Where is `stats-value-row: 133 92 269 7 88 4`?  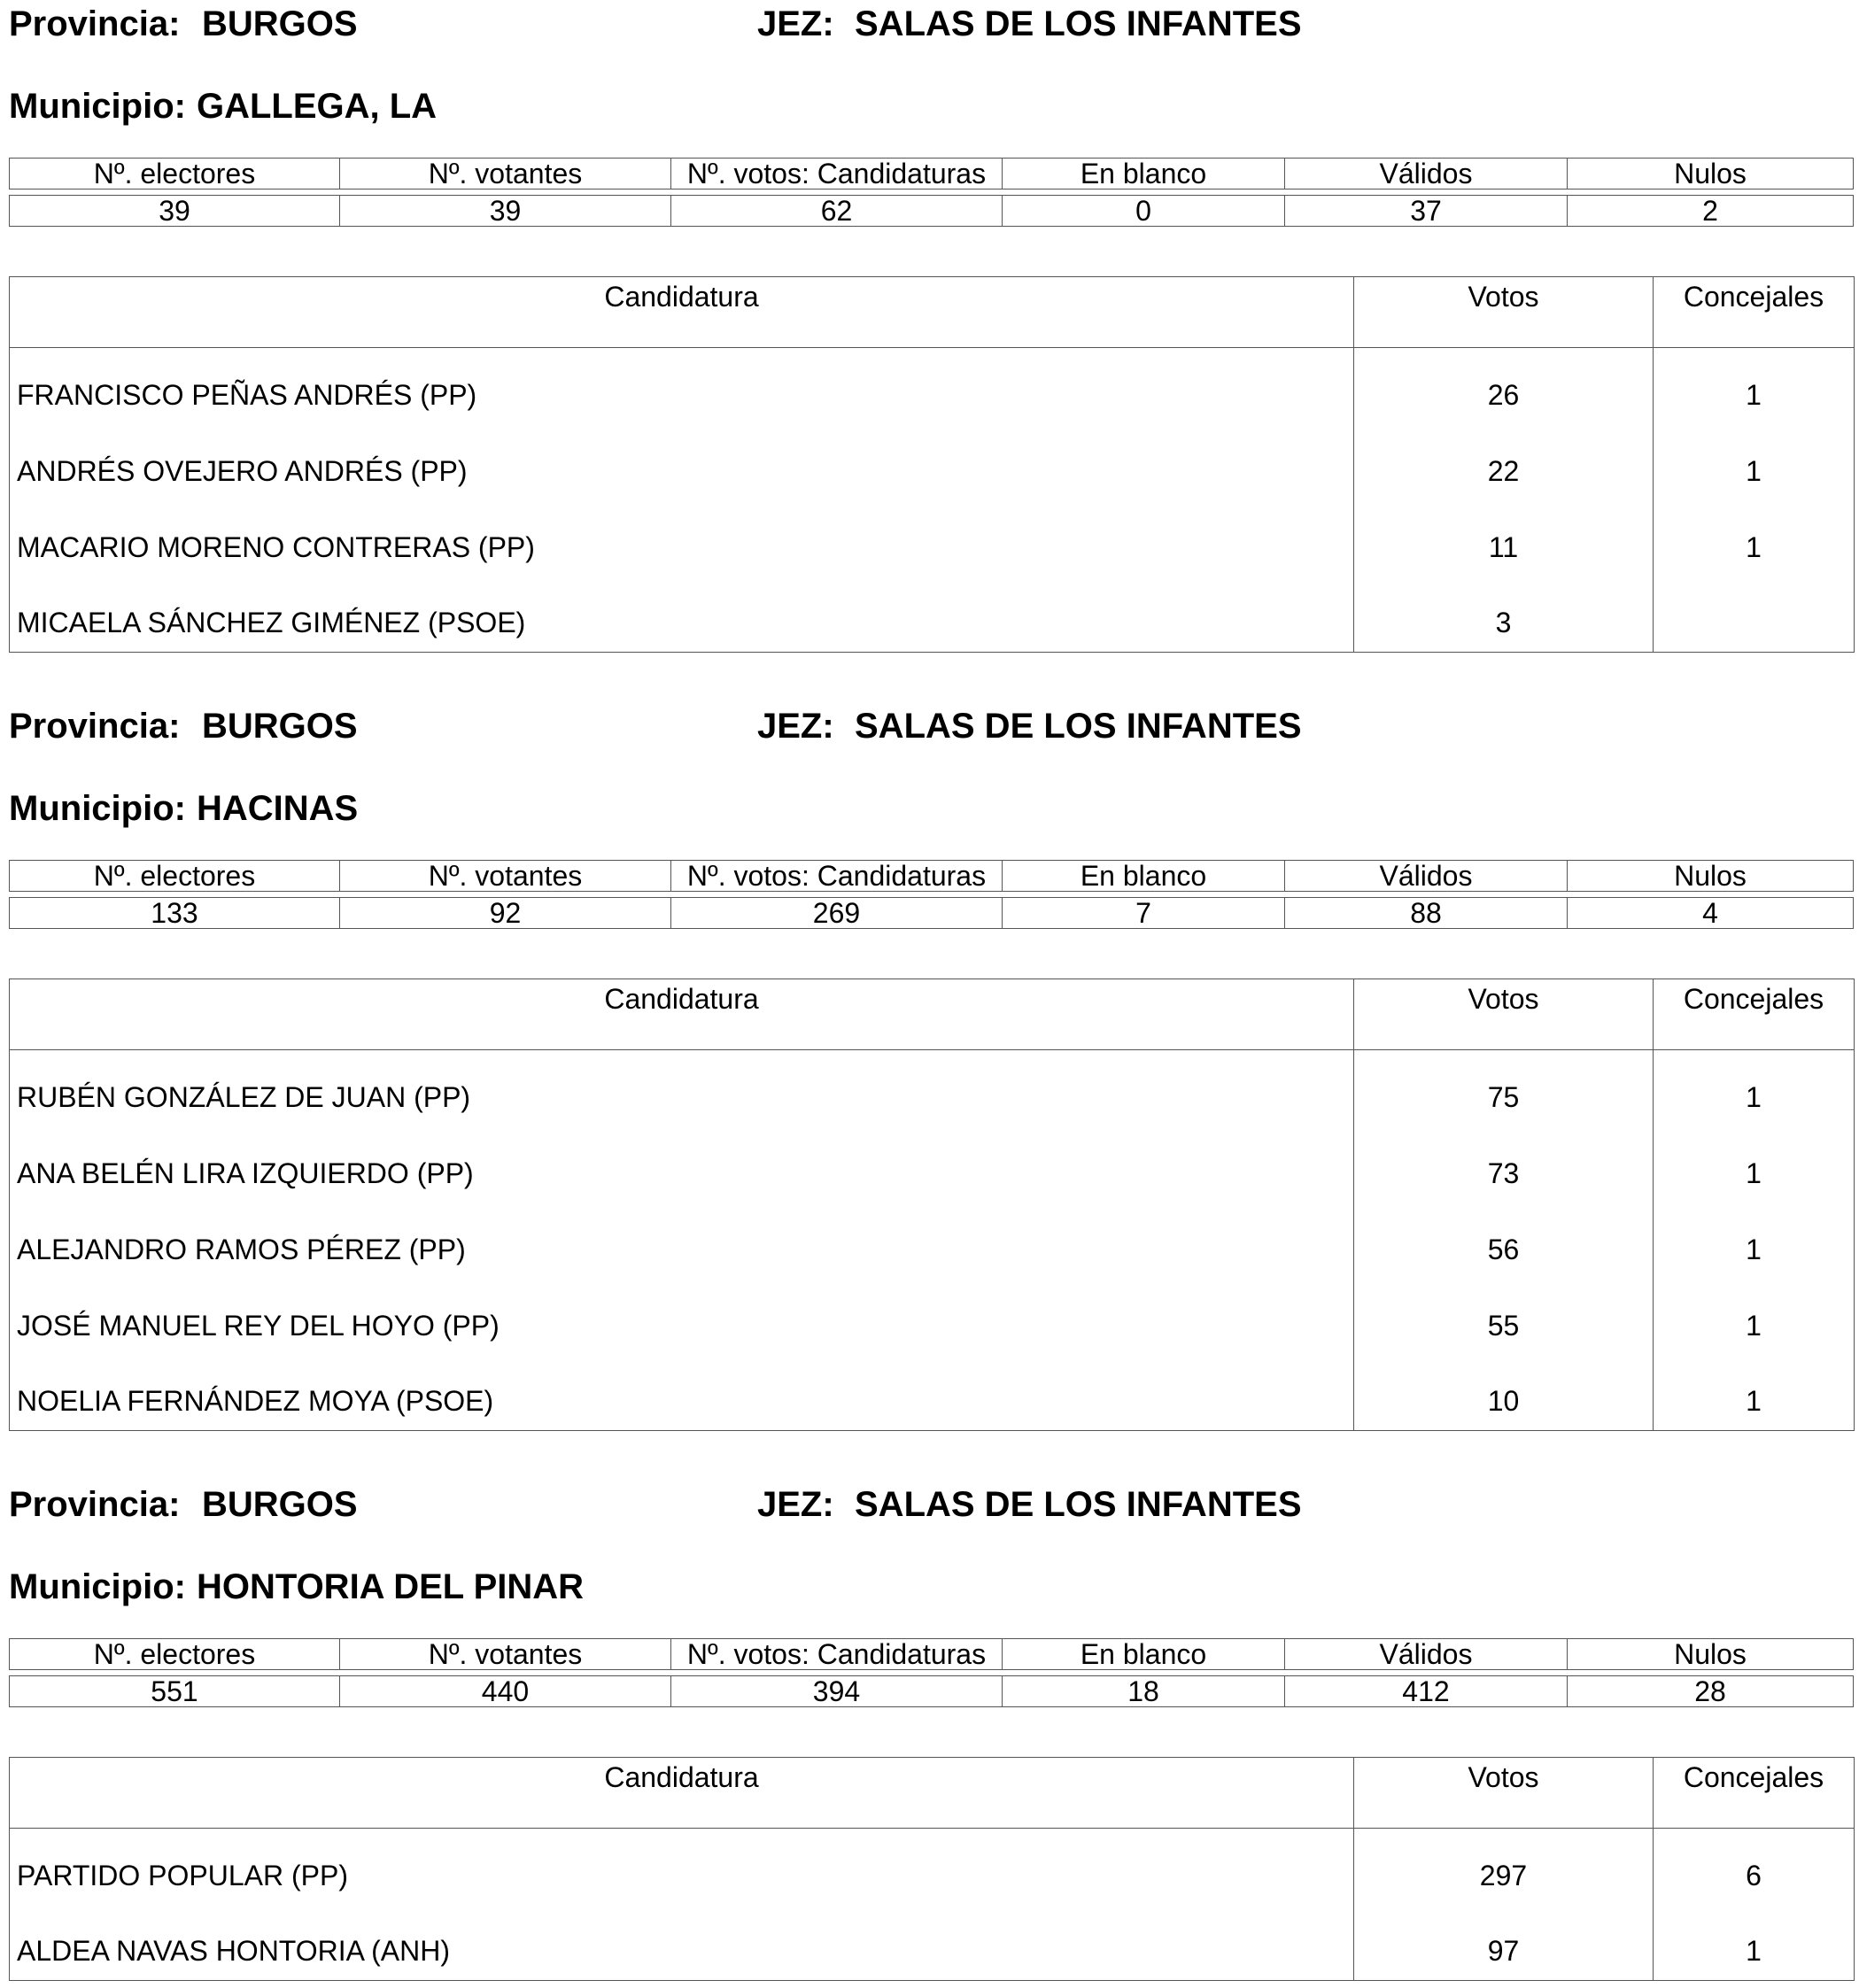
stats-value-row: 133 92 269 7 88 4 is located at coordinates (931, 913).